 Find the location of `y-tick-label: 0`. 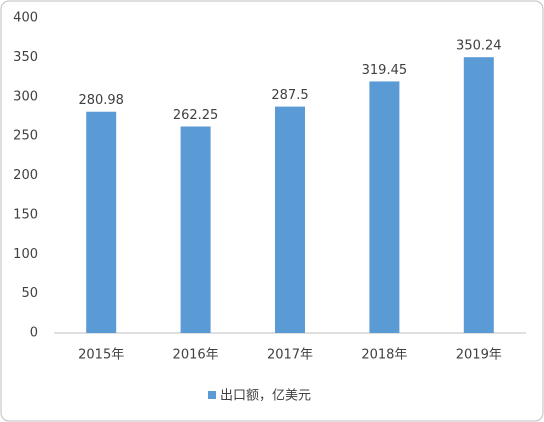

y-tick-label: 0 is located at coordinates (34, 333).